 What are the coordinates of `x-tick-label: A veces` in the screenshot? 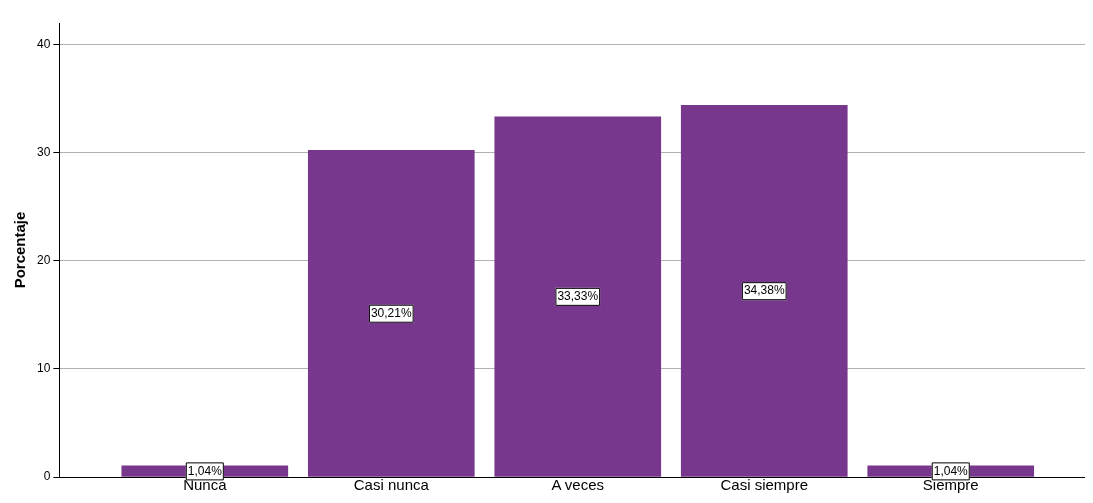 It's located at (578, 485).